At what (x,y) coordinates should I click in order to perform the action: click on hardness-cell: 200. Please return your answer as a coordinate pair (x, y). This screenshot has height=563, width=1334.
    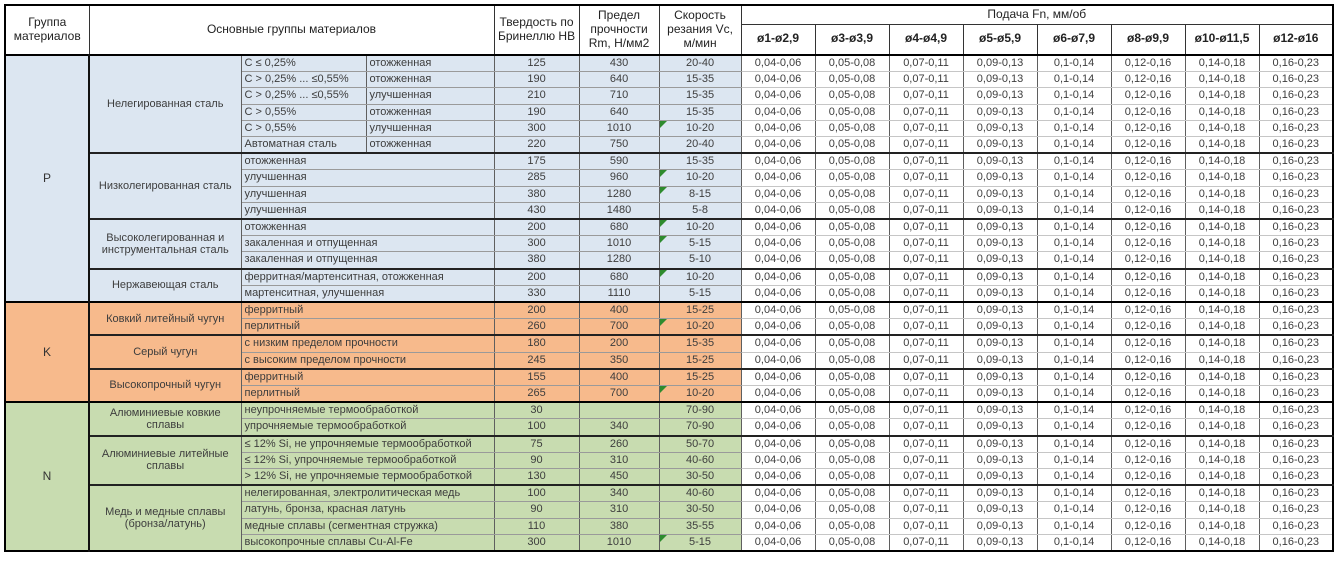
    Looking at the image, I should click on (537, 310).